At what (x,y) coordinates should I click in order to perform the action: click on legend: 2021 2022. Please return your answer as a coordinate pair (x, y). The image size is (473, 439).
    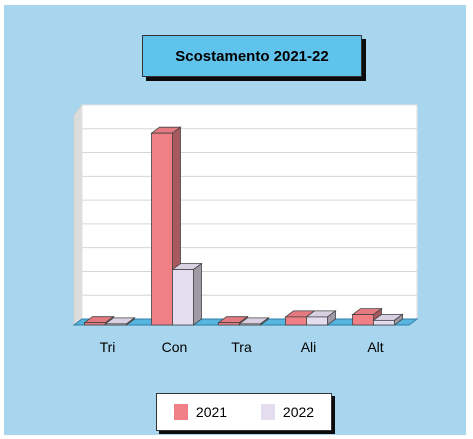
    Looking at the image, I should click on (244, 412).